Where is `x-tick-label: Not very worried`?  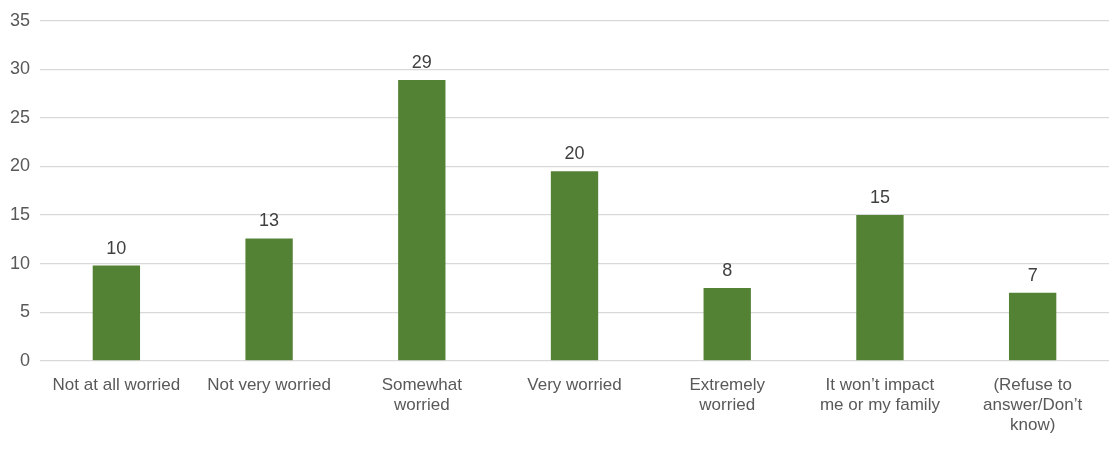 x-tick-label: Not very worried is located at coordinates (269, 384).